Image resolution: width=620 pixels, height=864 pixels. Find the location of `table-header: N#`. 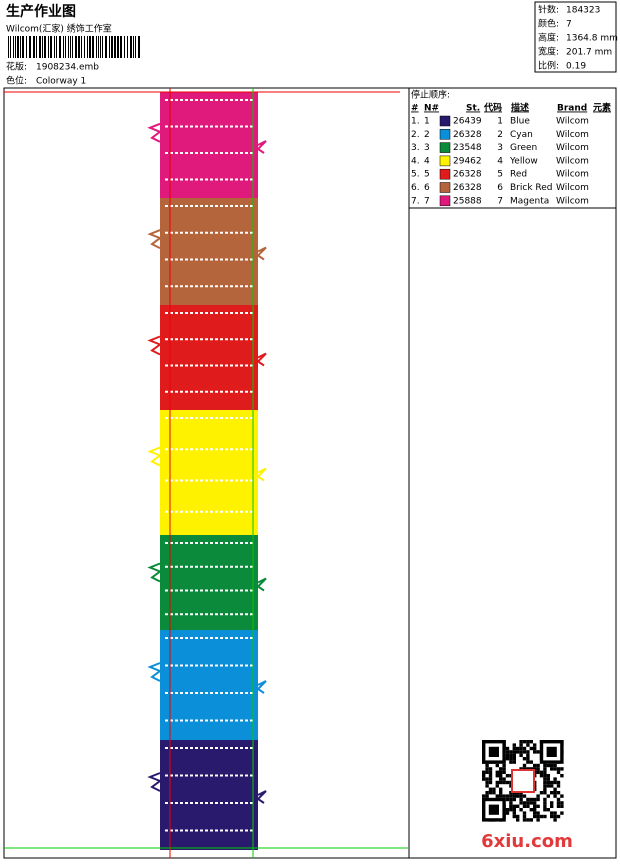

table-header: N# is located at coordinates (431, 109).